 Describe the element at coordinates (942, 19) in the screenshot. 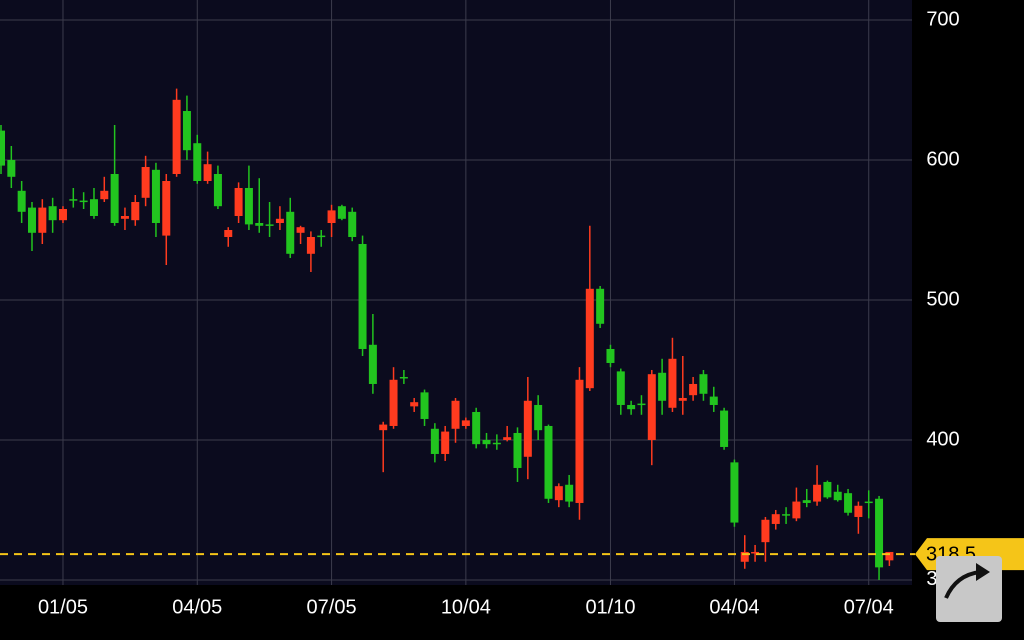

I see `y-tick-label: 700` at that location.